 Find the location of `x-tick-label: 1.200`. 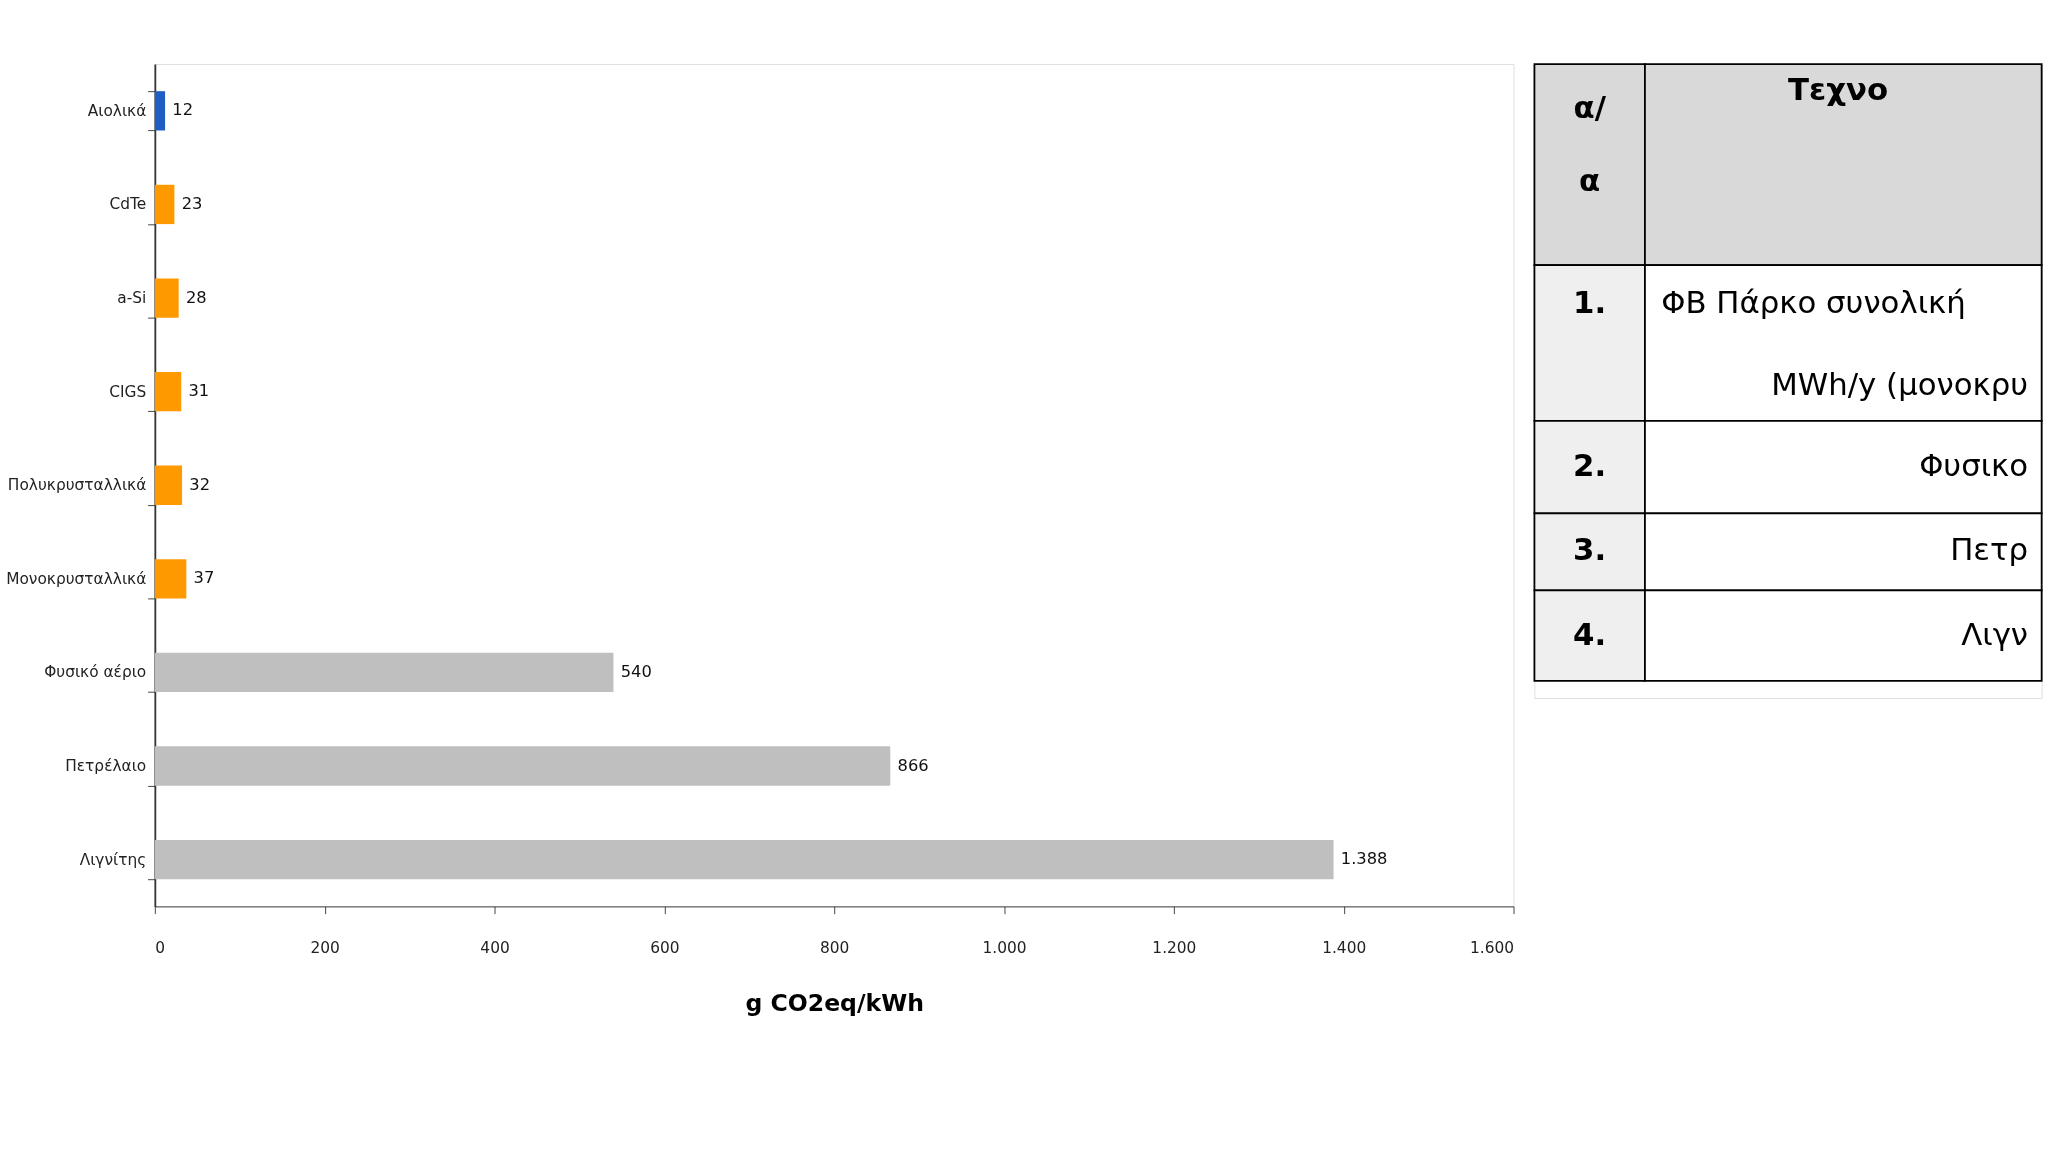

x-tick-label: 1.200 is located at coordinates (1174, 948).